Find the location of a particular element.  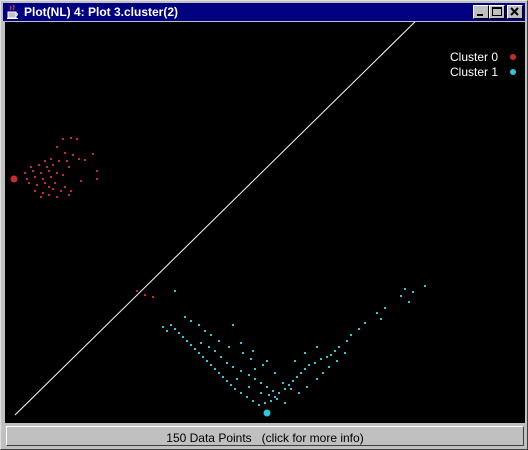

maximize-button is located at coordinates (497, 12).